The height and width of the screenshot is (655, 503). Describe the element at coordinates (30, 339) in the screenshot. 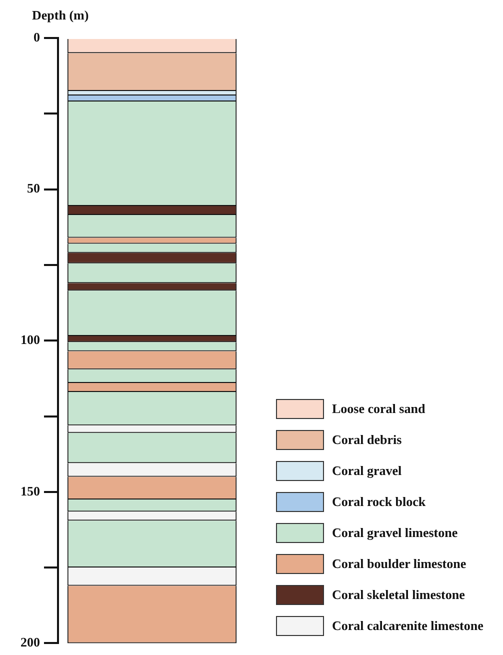

I see `y-tick-label: 100` at that location.